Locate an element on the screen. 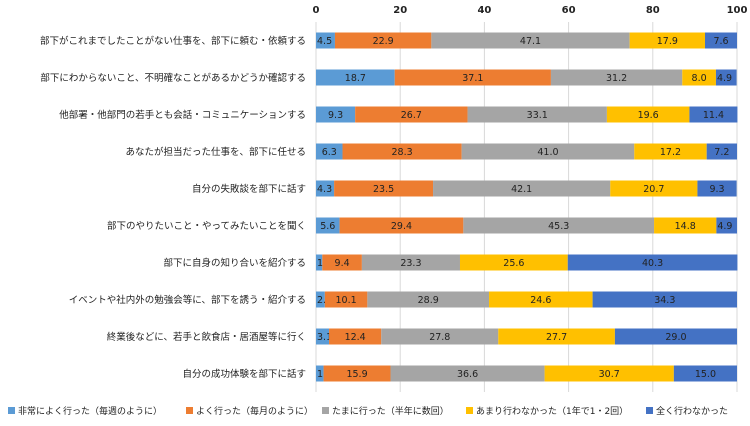 The image size is (750, 426). category-label: 部下のやりたいこと・やってみたいことを聞く is located at coordinates (206, 226).